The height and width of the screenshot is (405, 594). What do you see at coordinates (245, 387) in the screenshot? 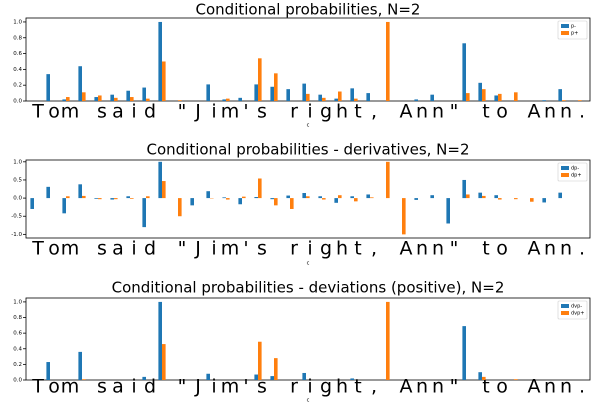
I see `x-tick-label: '` at bounding box center [245, 387].